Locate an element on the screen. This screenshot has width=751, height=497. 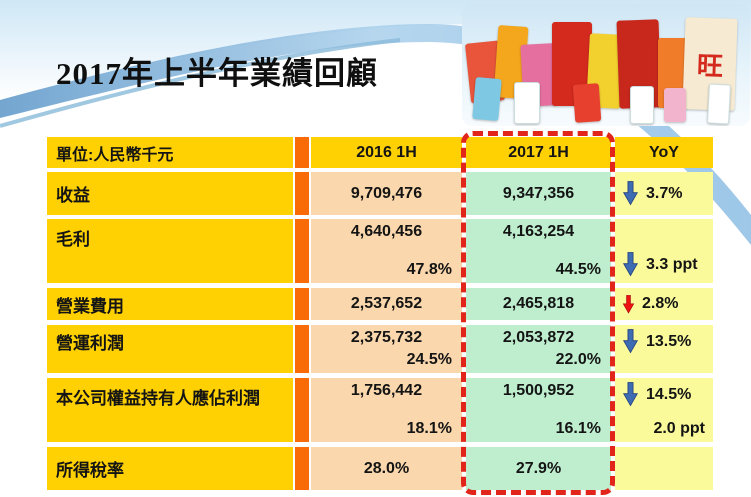
cell-2016-income-tax-rate: 28.0% is located at coordinates (386, 468).